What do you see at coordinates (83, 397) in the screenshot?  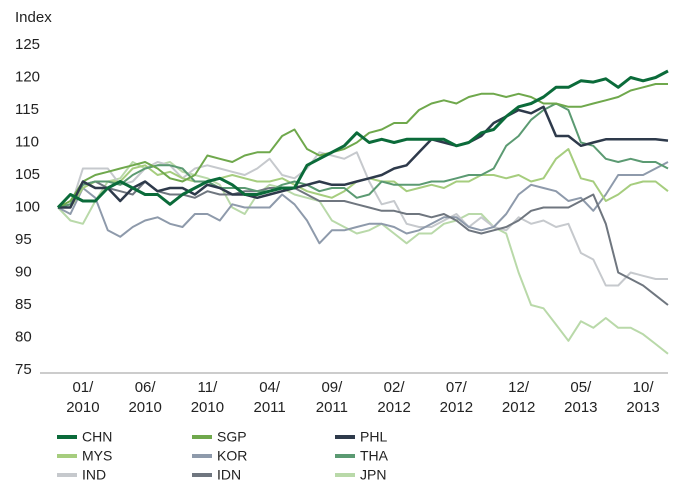 I see `x-tick-label: 01/ 2010` at bounding box center [83, 397].